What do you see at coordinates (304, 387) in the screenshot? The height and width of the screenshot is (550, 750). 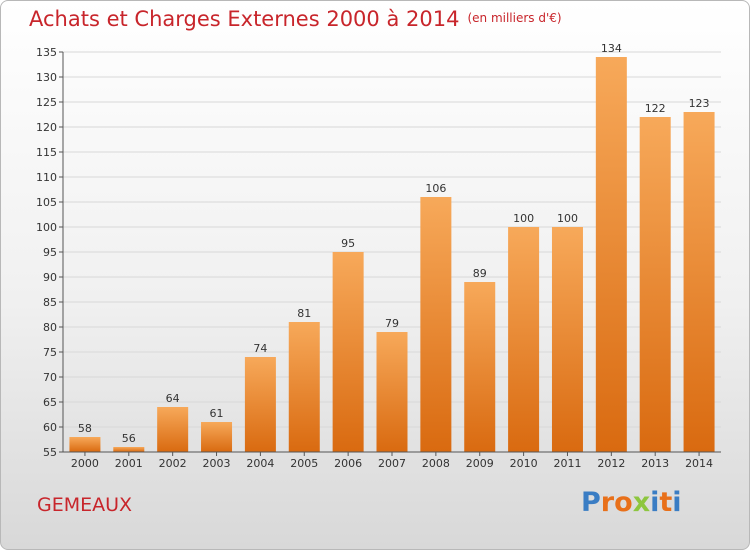 I see `bar-2005` at bounding box center [304, 387].